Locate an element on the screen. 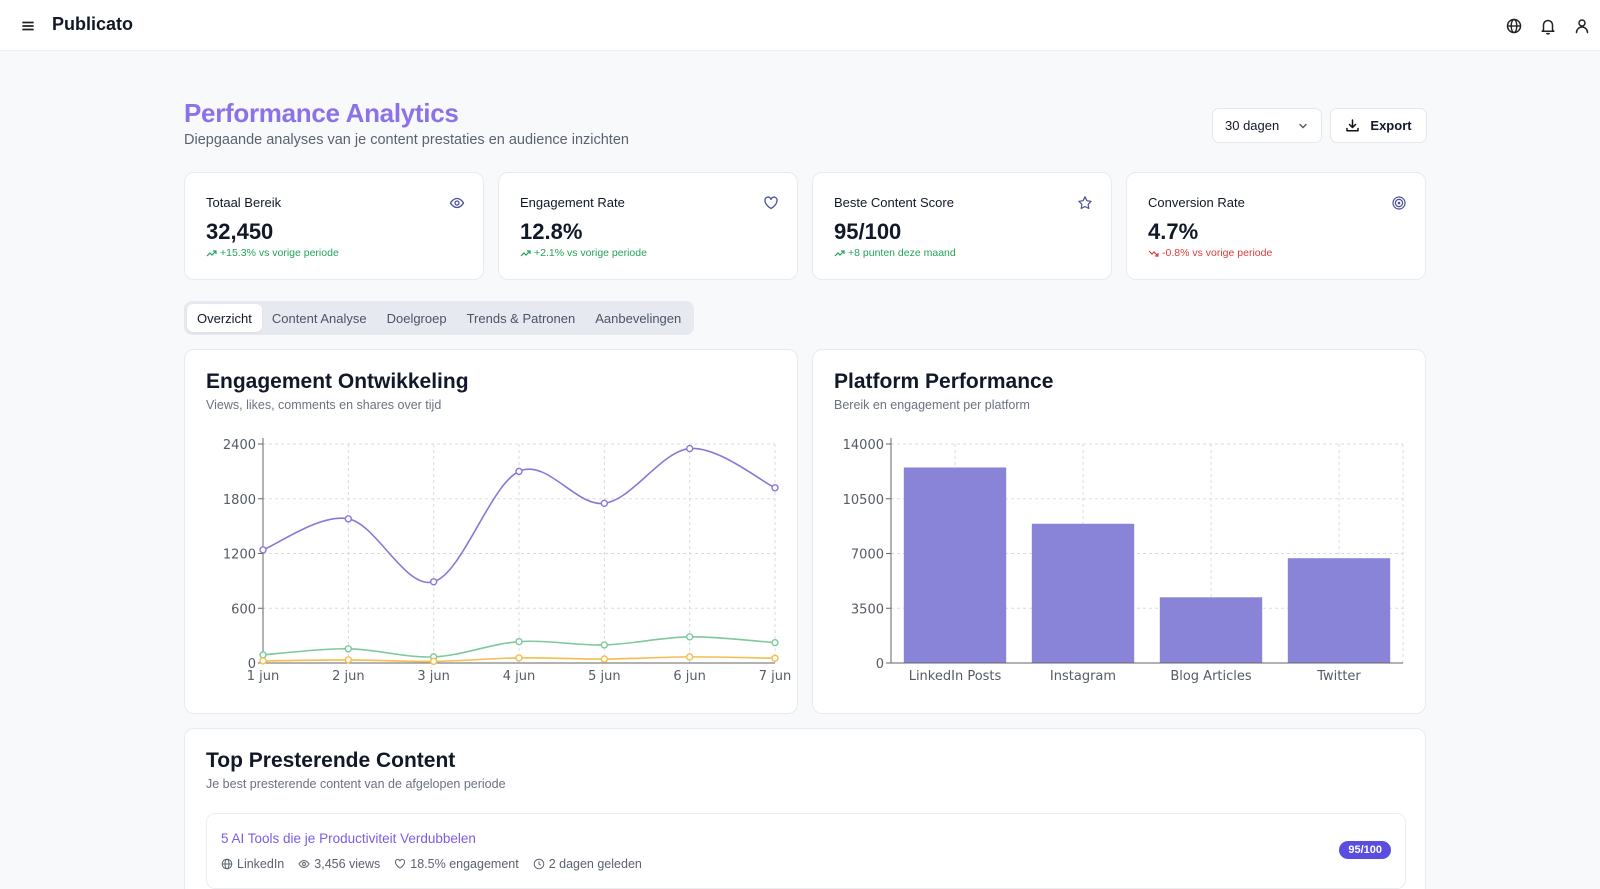 This screenshot has height=889, width=1600. x-tick-label: 1 jun is located at coordinates (263, 676).